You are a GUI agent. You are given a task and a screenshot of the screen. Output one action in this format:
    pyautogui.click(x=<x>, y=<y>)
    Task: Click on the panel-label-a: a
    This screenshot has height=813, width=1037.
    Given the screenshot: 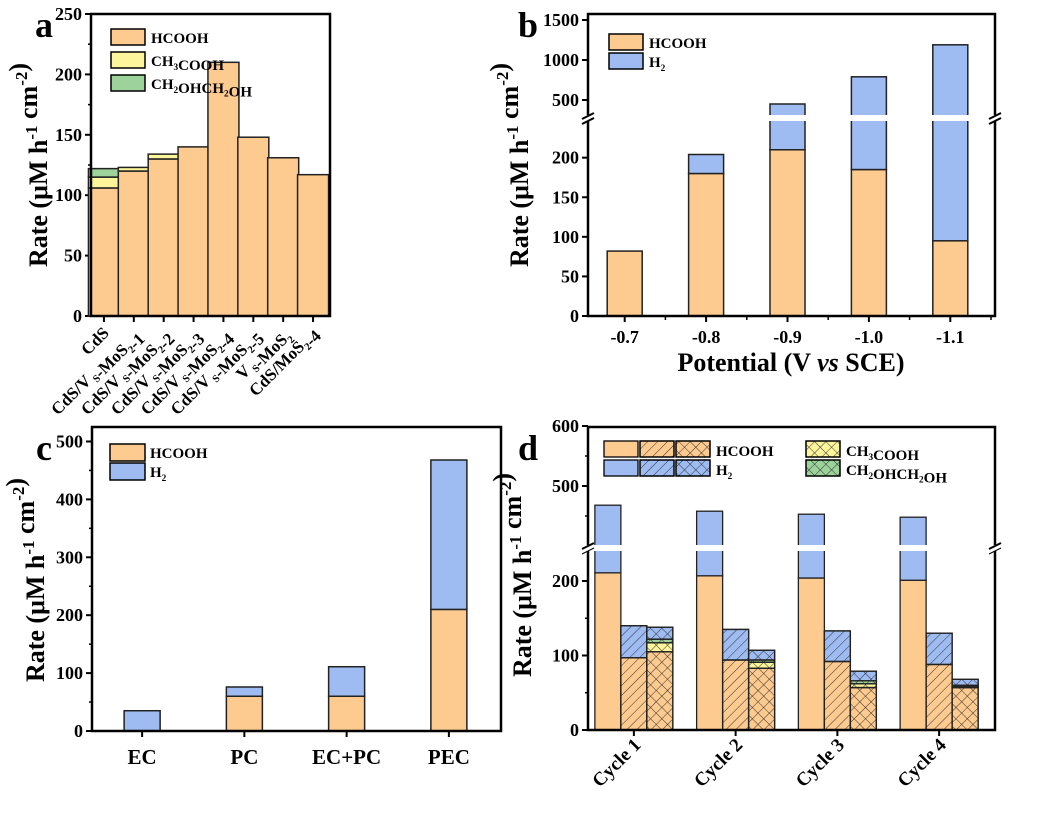 What is the action you would take?
    pyautogui.click(x=44, y=25)
    